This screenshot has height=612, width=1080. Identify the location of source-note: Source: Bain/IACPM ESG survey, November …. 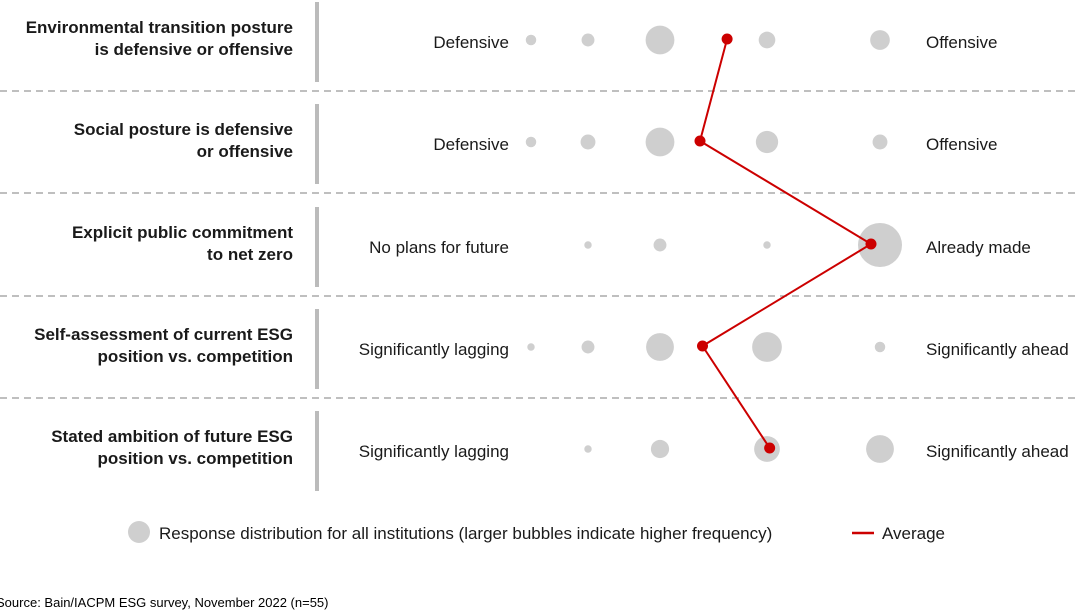
(164, 602).